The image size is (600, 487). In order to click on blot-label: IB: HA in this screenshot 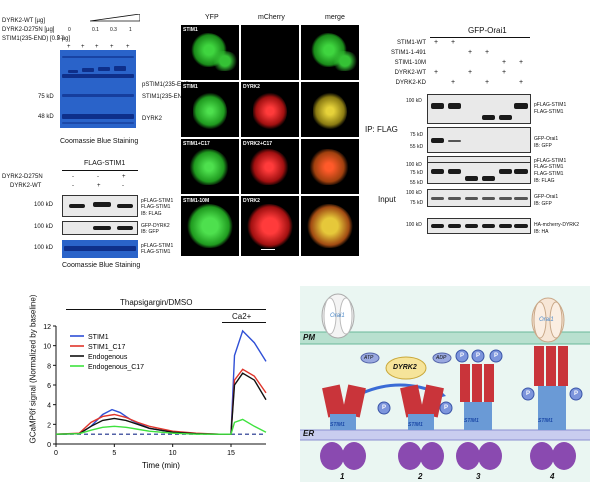, I will do `click(541, 232)`.